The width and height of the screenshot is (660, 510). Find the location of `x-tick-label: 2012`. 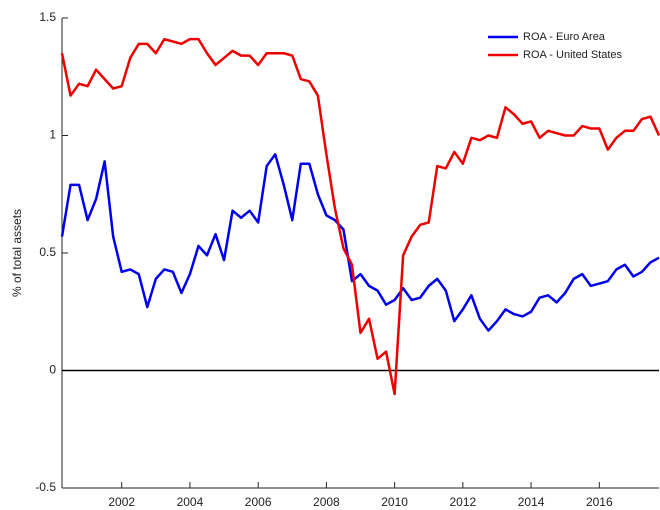

x-tick-label: 2012 is located at coordinates (462, 502).